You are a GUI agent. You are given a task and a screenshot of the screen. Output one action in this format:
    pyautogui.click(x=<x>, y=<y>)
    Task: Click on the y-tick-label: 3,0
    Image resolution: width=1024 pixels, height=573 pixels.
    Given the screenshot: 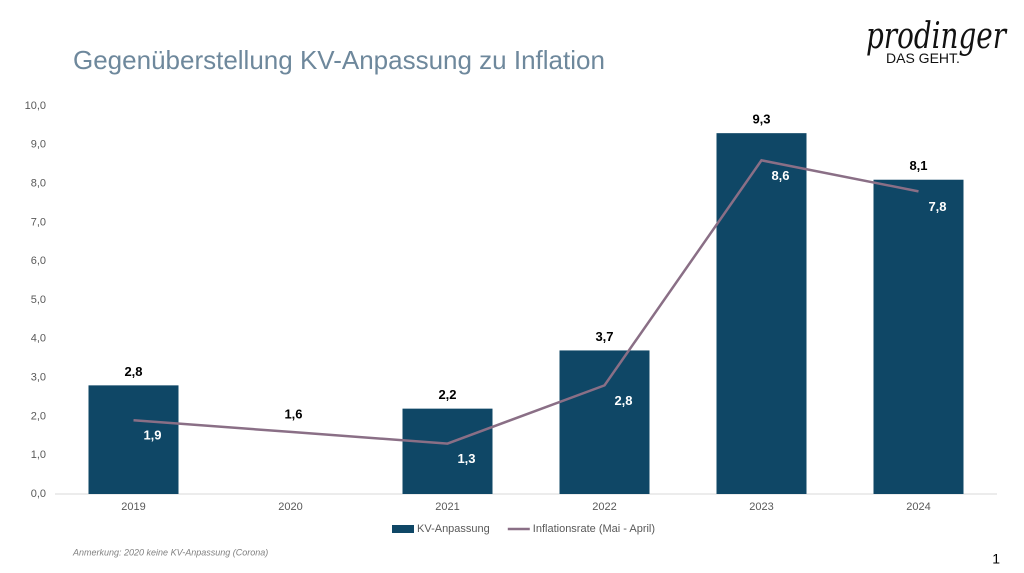 What is the action you would take?
    pyautogui.click(x=38, y=378)
    